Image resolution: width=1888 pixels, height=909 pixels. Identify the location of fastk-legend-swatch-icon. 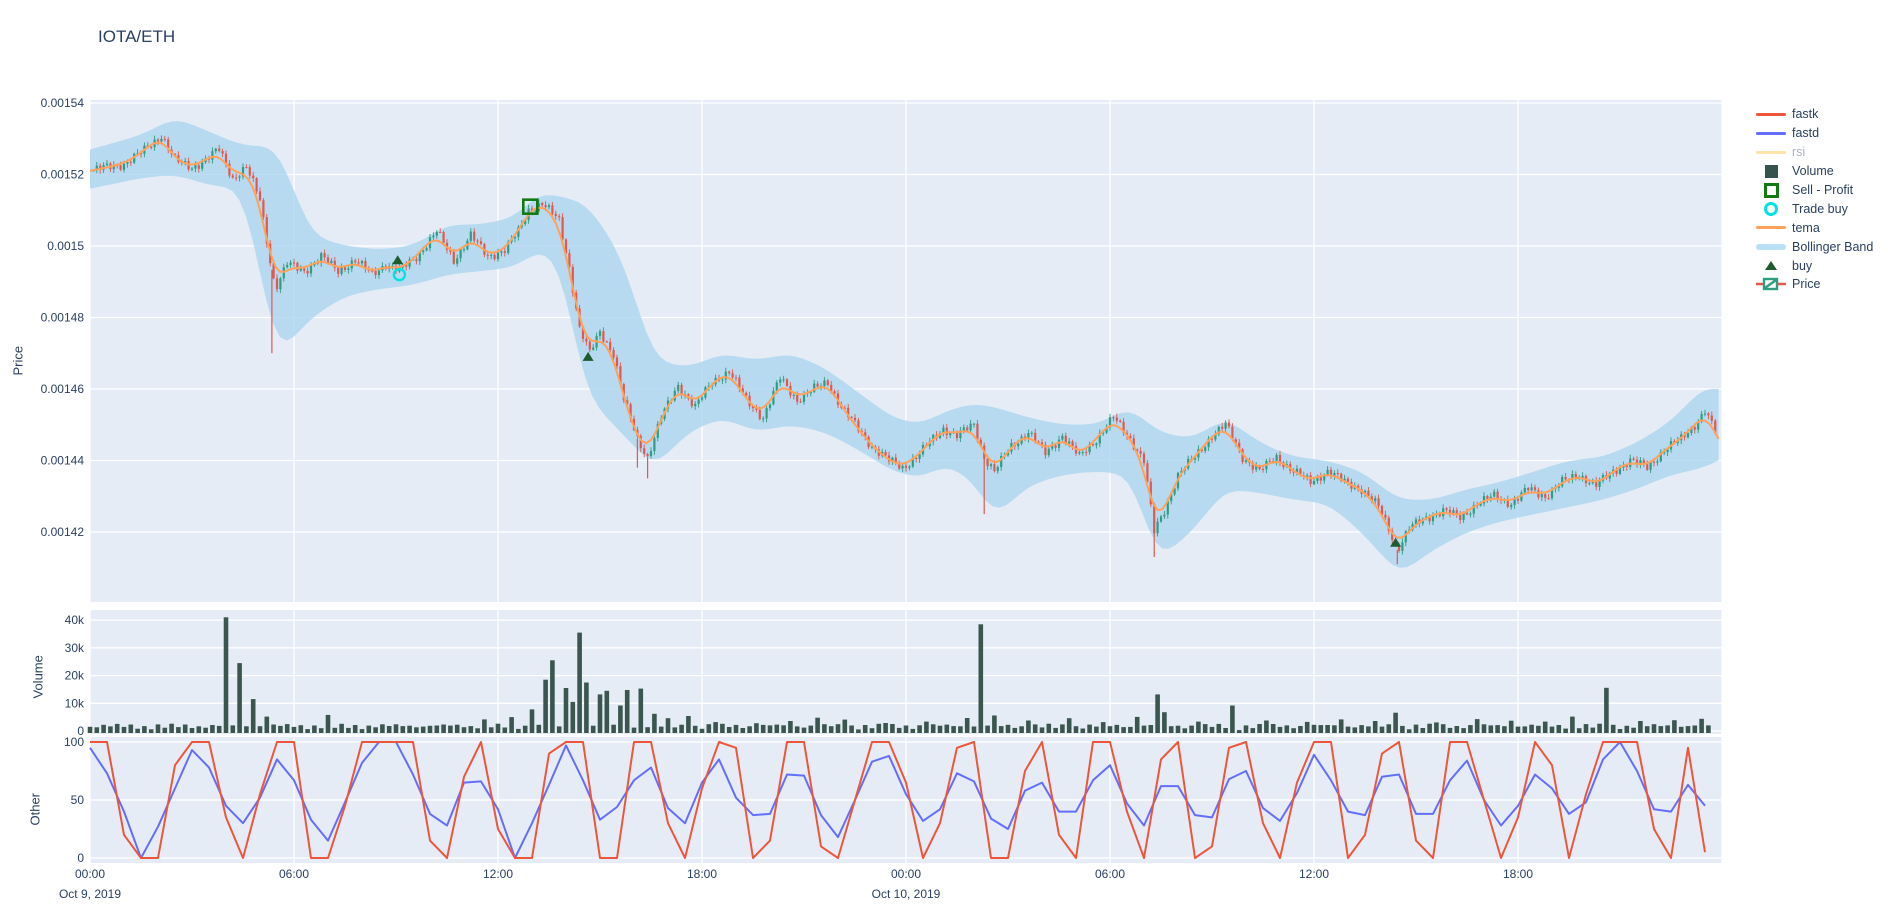
(1771, 114).